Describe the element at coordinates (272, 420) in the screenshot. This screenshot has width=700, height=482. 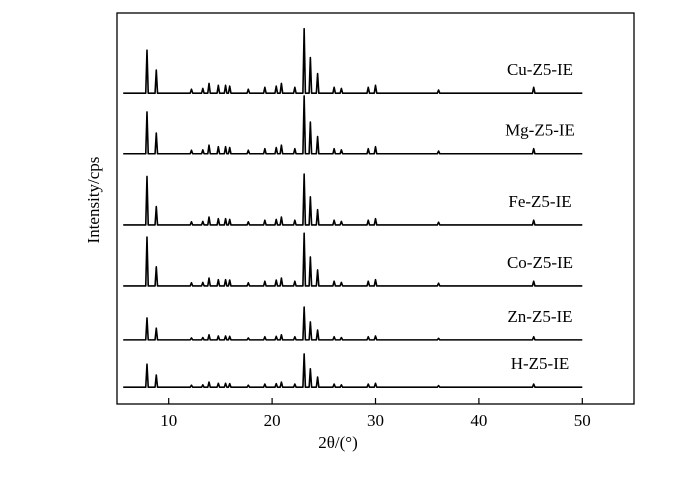
I see `x-tick-label: 20` at that location.